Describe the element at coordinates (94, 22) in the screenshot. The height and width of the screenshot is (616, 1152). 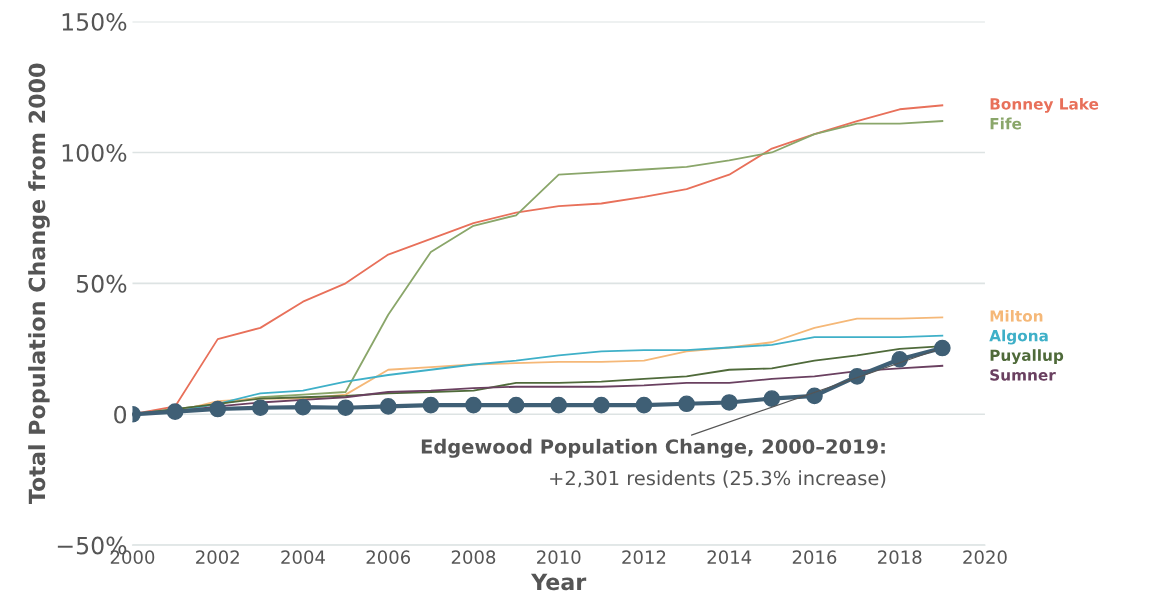
I see `y-tick-label: 150%` at that location.